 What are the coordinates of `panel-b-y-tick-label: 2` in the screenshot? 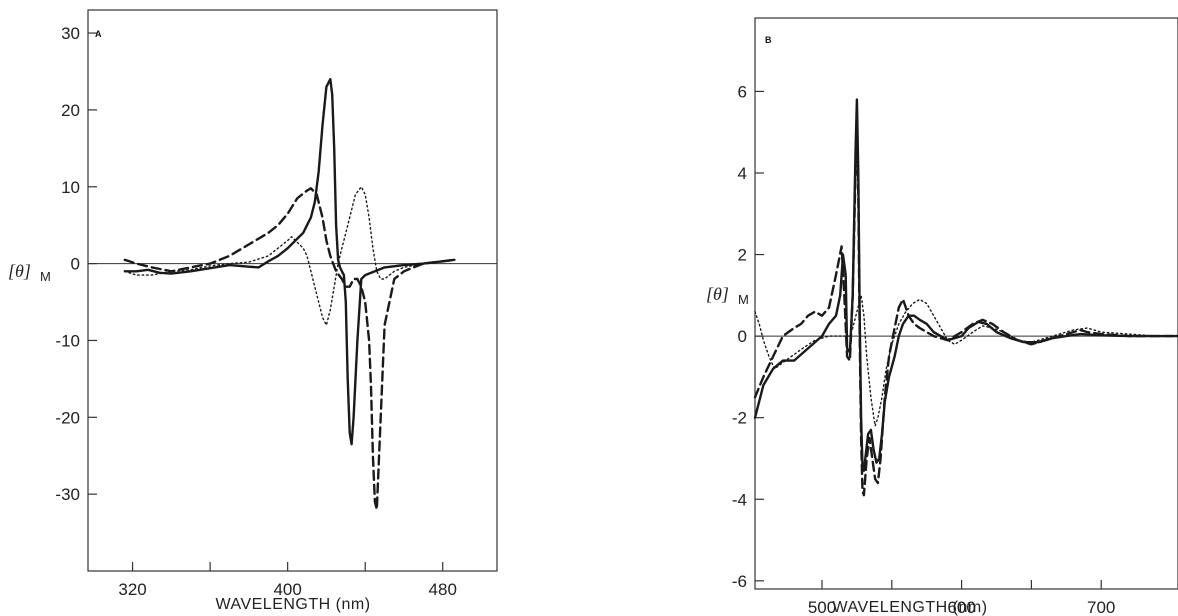 It's located at (742, 255).